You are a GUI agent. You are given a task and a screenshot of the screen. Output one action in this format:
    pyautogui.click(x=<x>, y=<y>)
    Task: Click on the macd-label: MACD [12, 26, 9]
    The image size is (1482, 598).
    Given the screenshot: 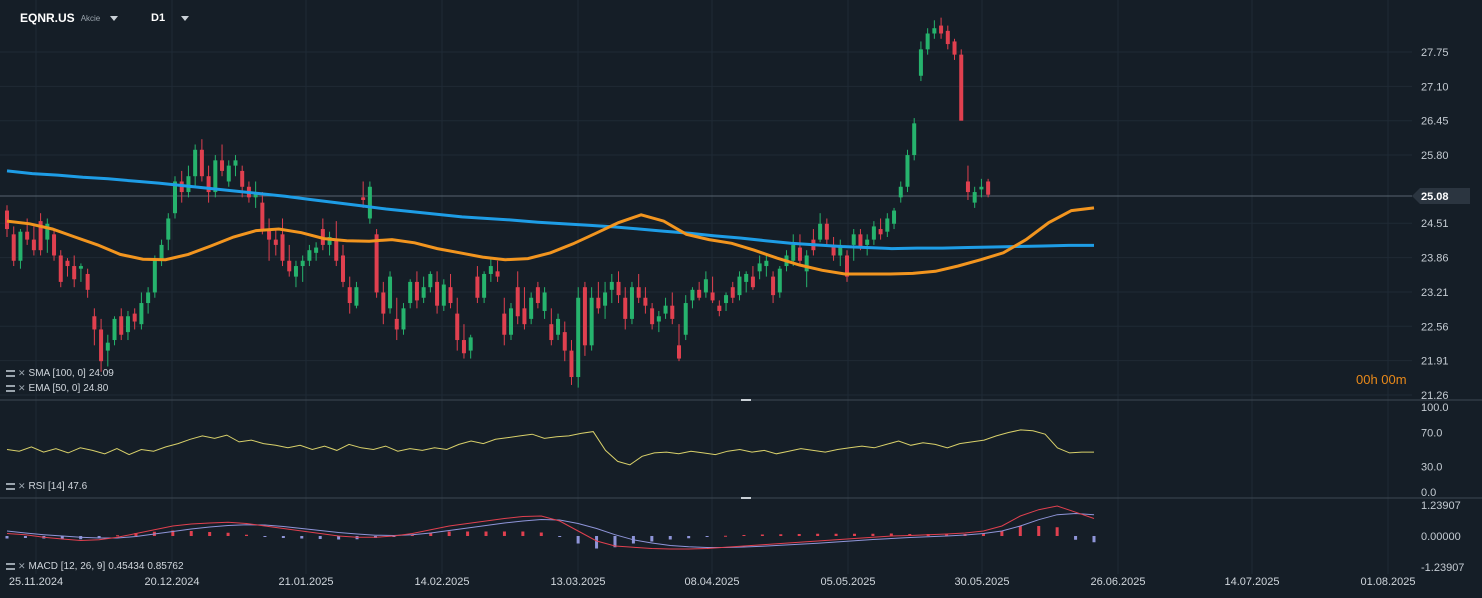 What is the action you would take?
    pyautogui.click(x=67, y=566)
    